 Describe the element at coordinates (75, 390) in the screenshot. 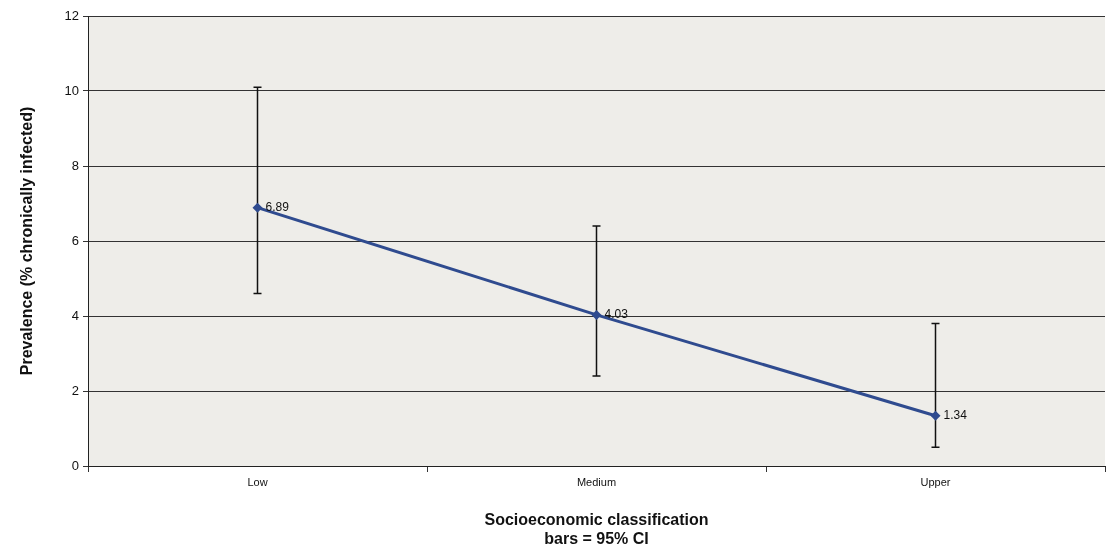

I see `y-tick-label: 2` at that location.